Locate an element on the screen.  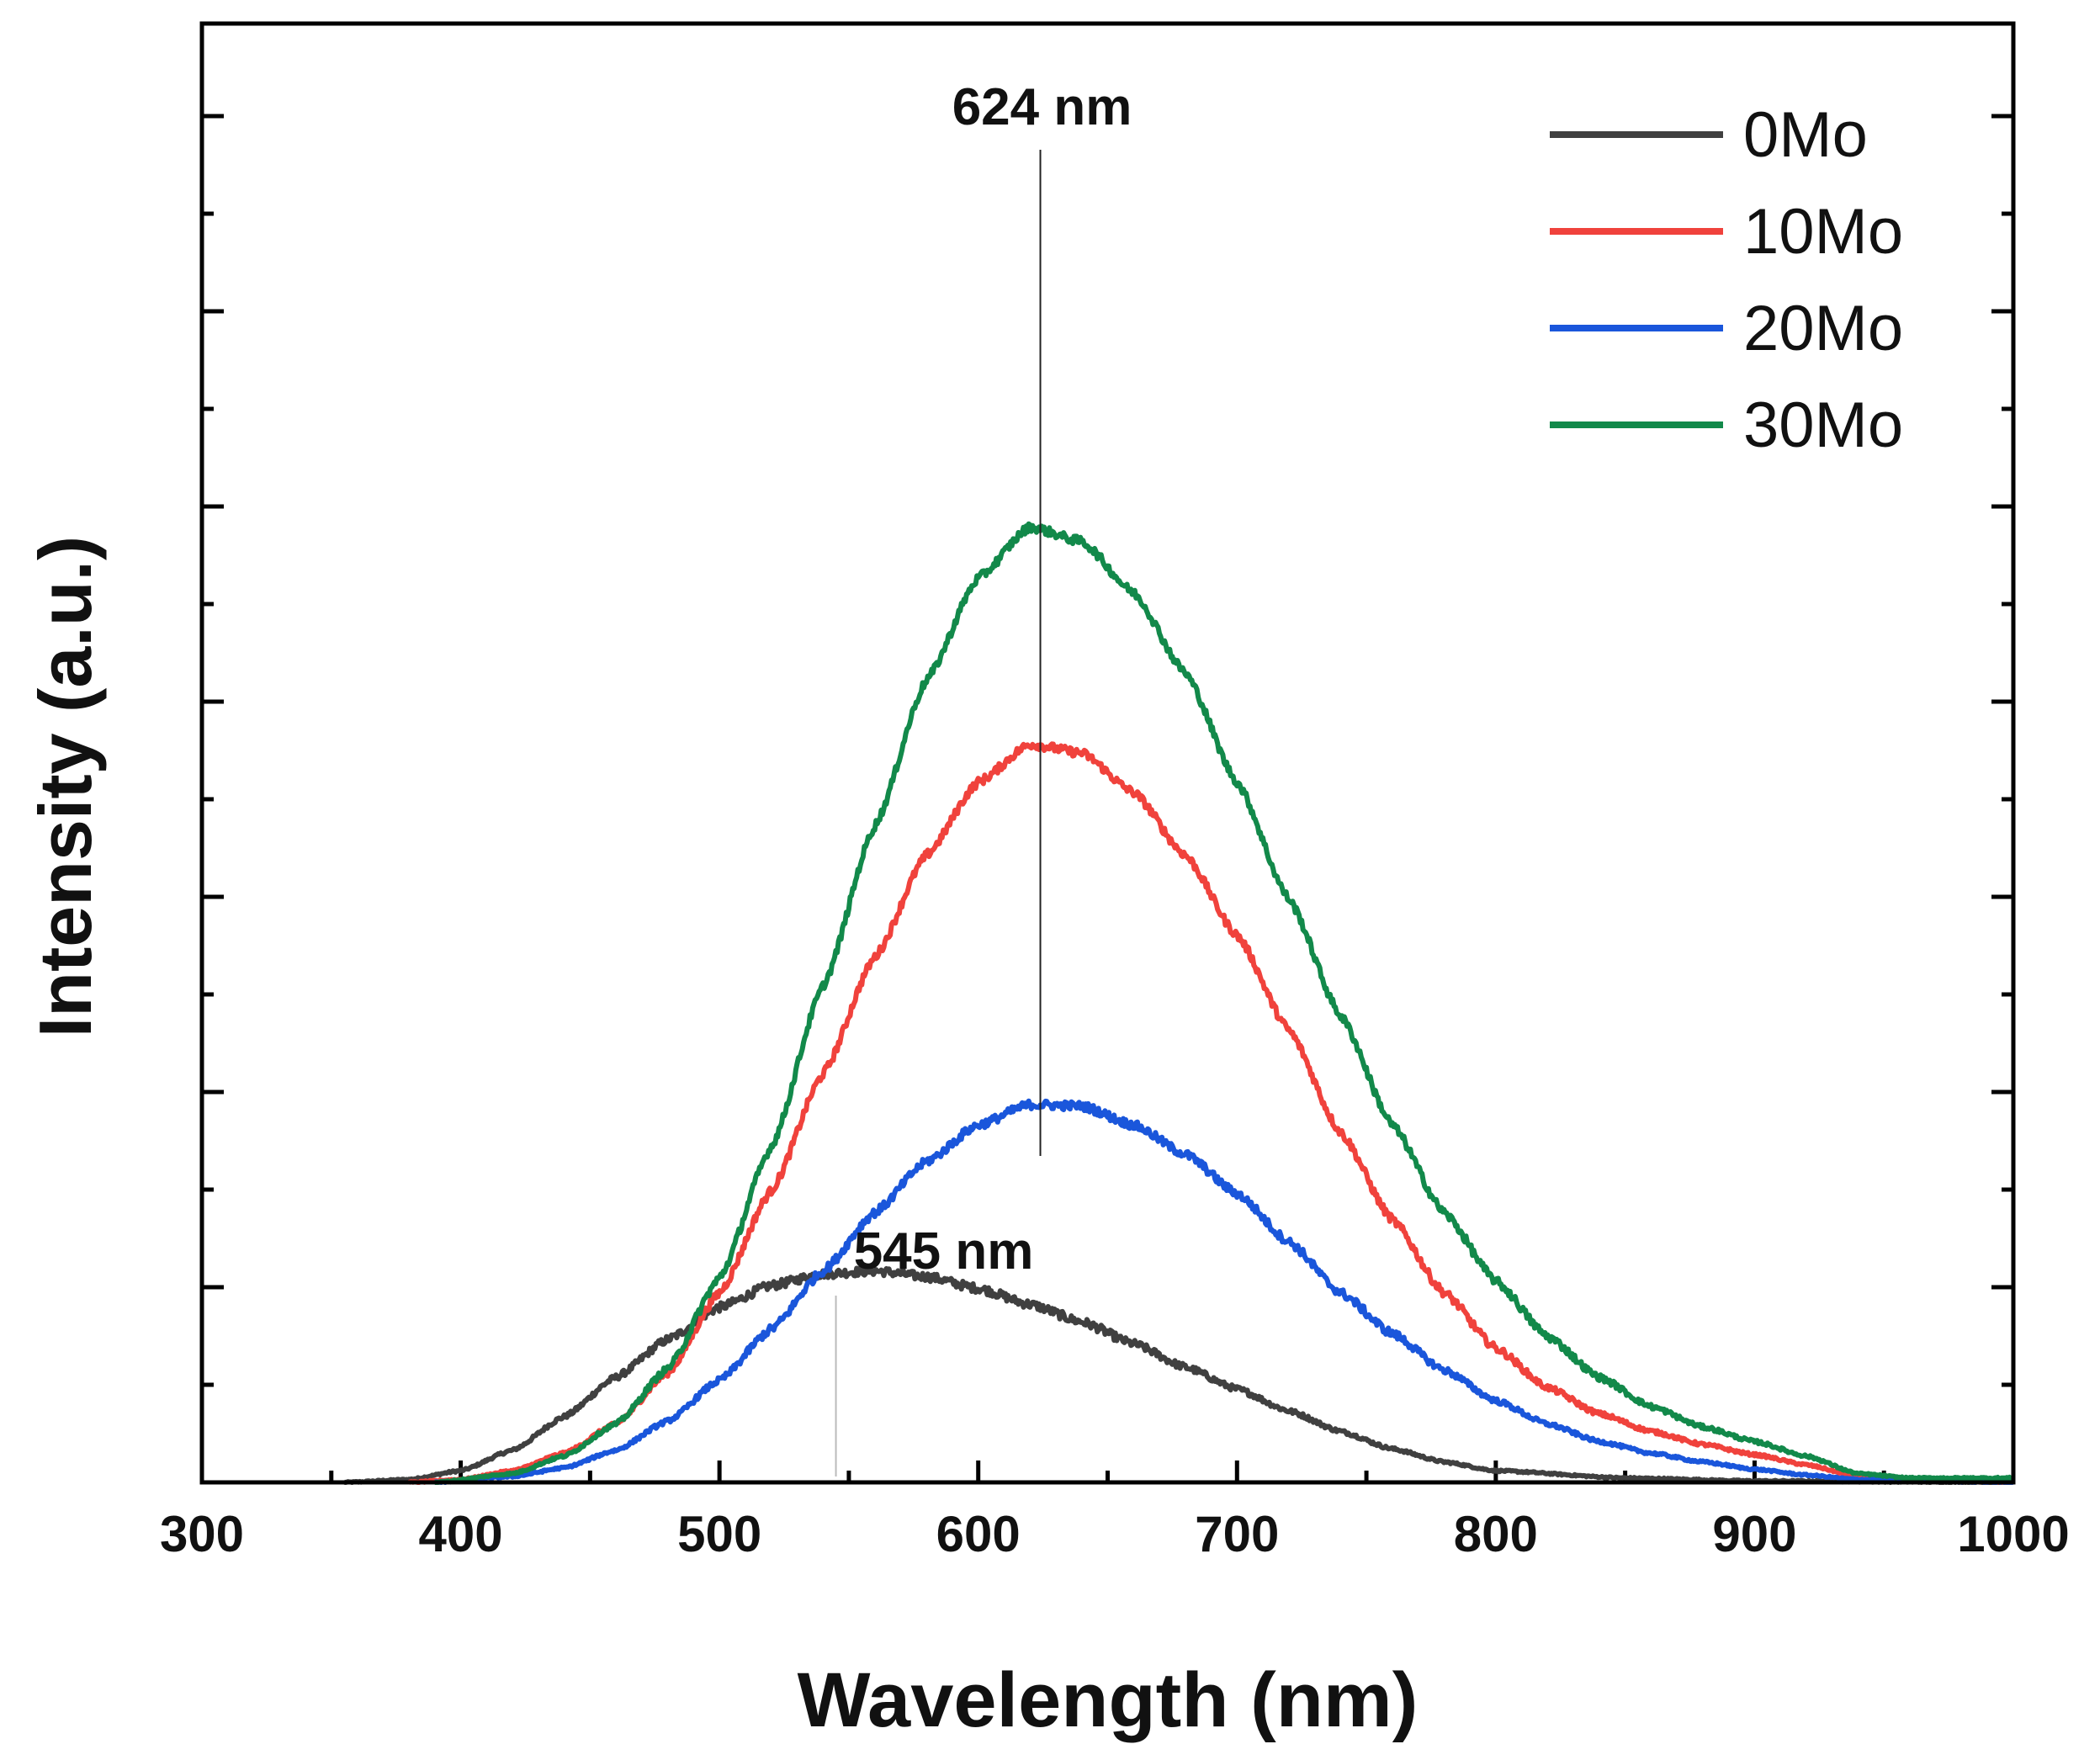
peak-label-624: 624 nm is located at coordinates (1042, 107).